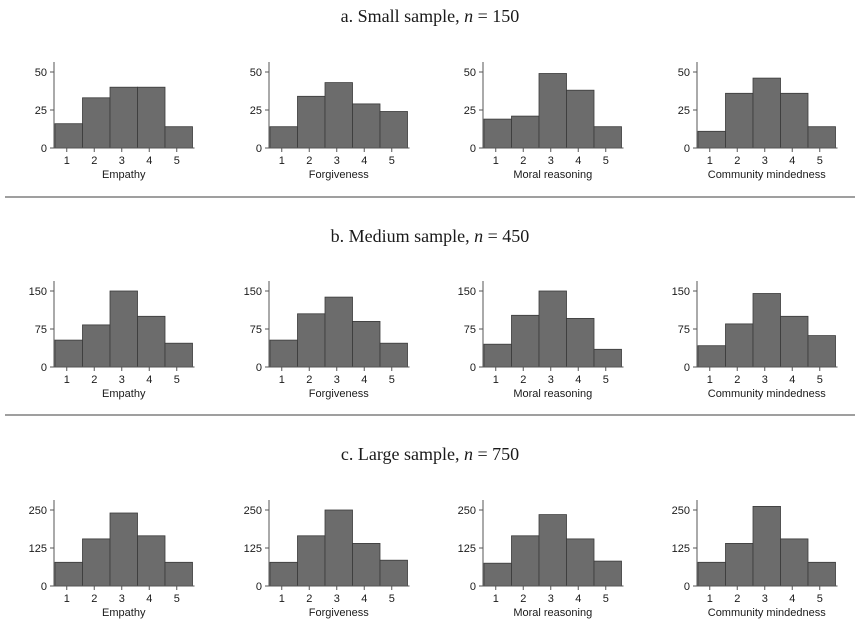  I want to click on histogram-panel: 0 75 150 1 2 3 4 5 Community mindedness, so click(755, 340).